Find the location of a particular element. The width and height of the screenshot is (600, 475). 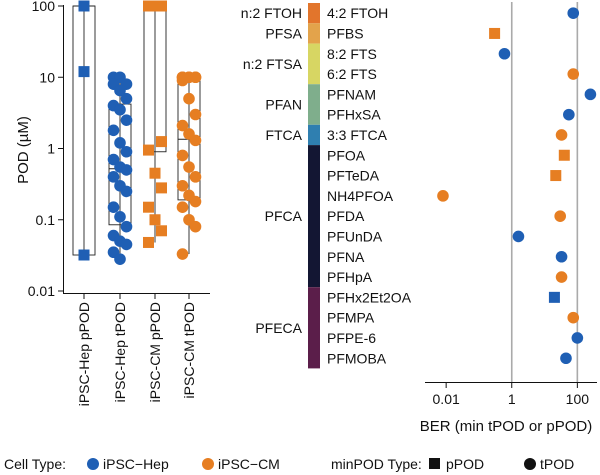

ber-point-nh4pfoa is located at coordinates (443, 196).